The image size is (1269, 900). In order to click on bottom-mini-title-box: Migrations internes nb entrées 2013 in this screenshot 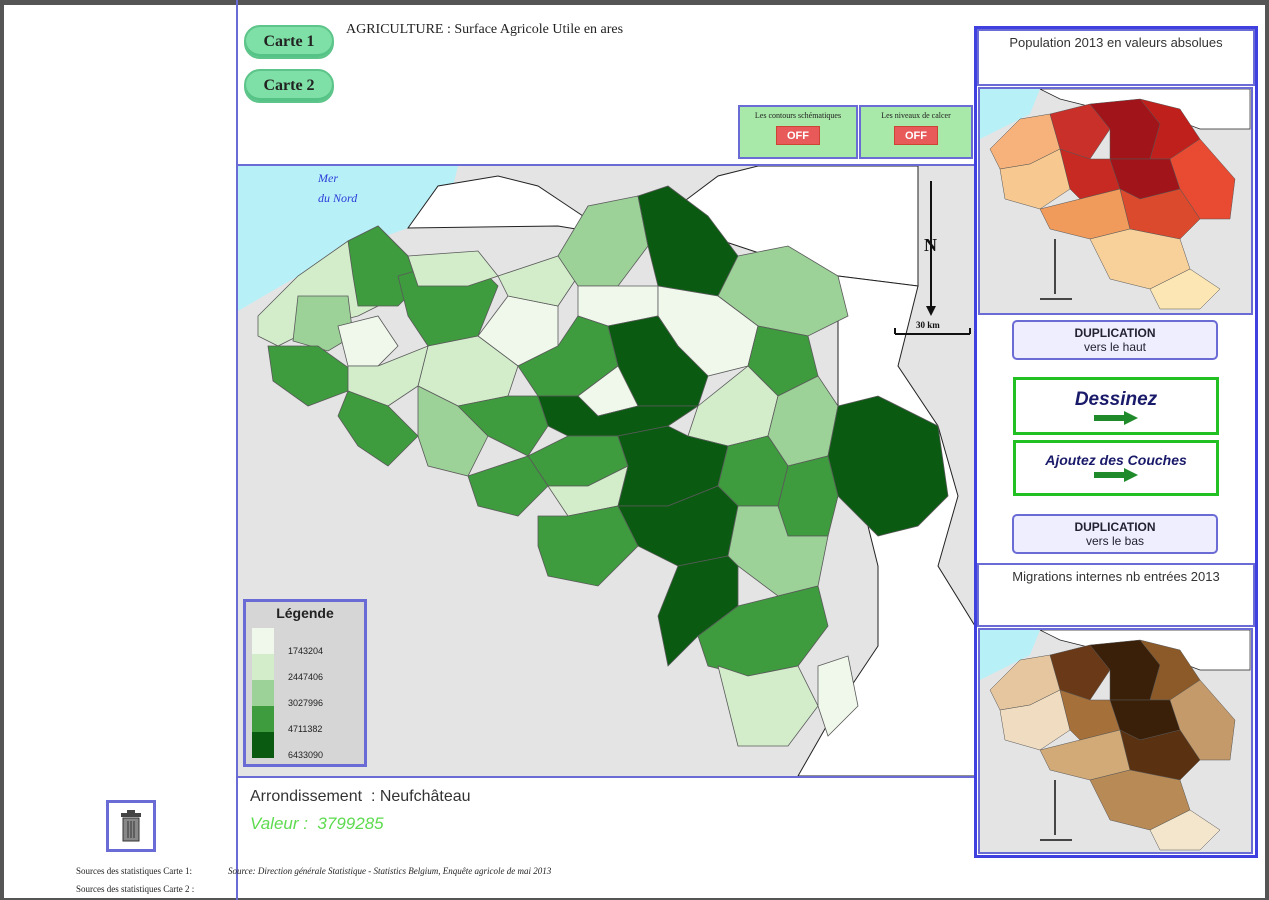, I will do `click(1116, 595)`.